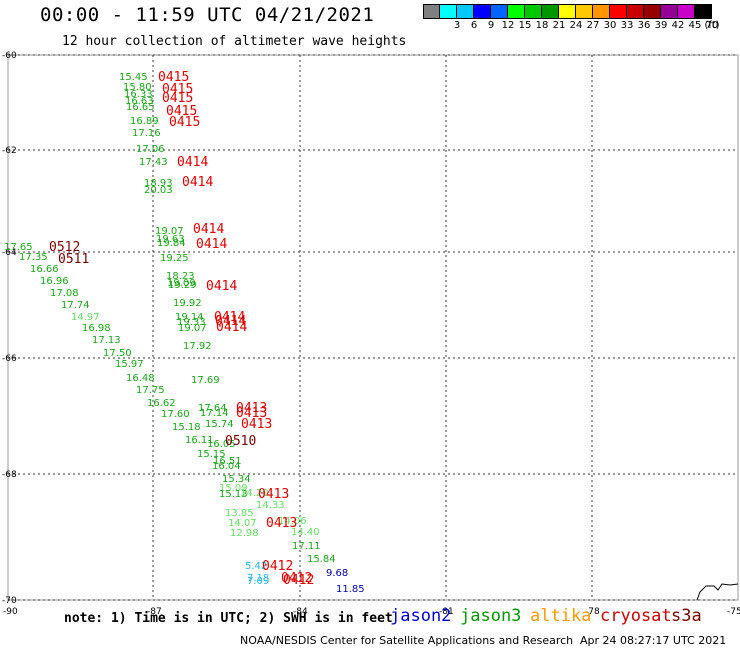  What do you see at coordinates (542, 25) in the screenshot?
I see `legend-value-label: 18` at bounding box center [542, 25].